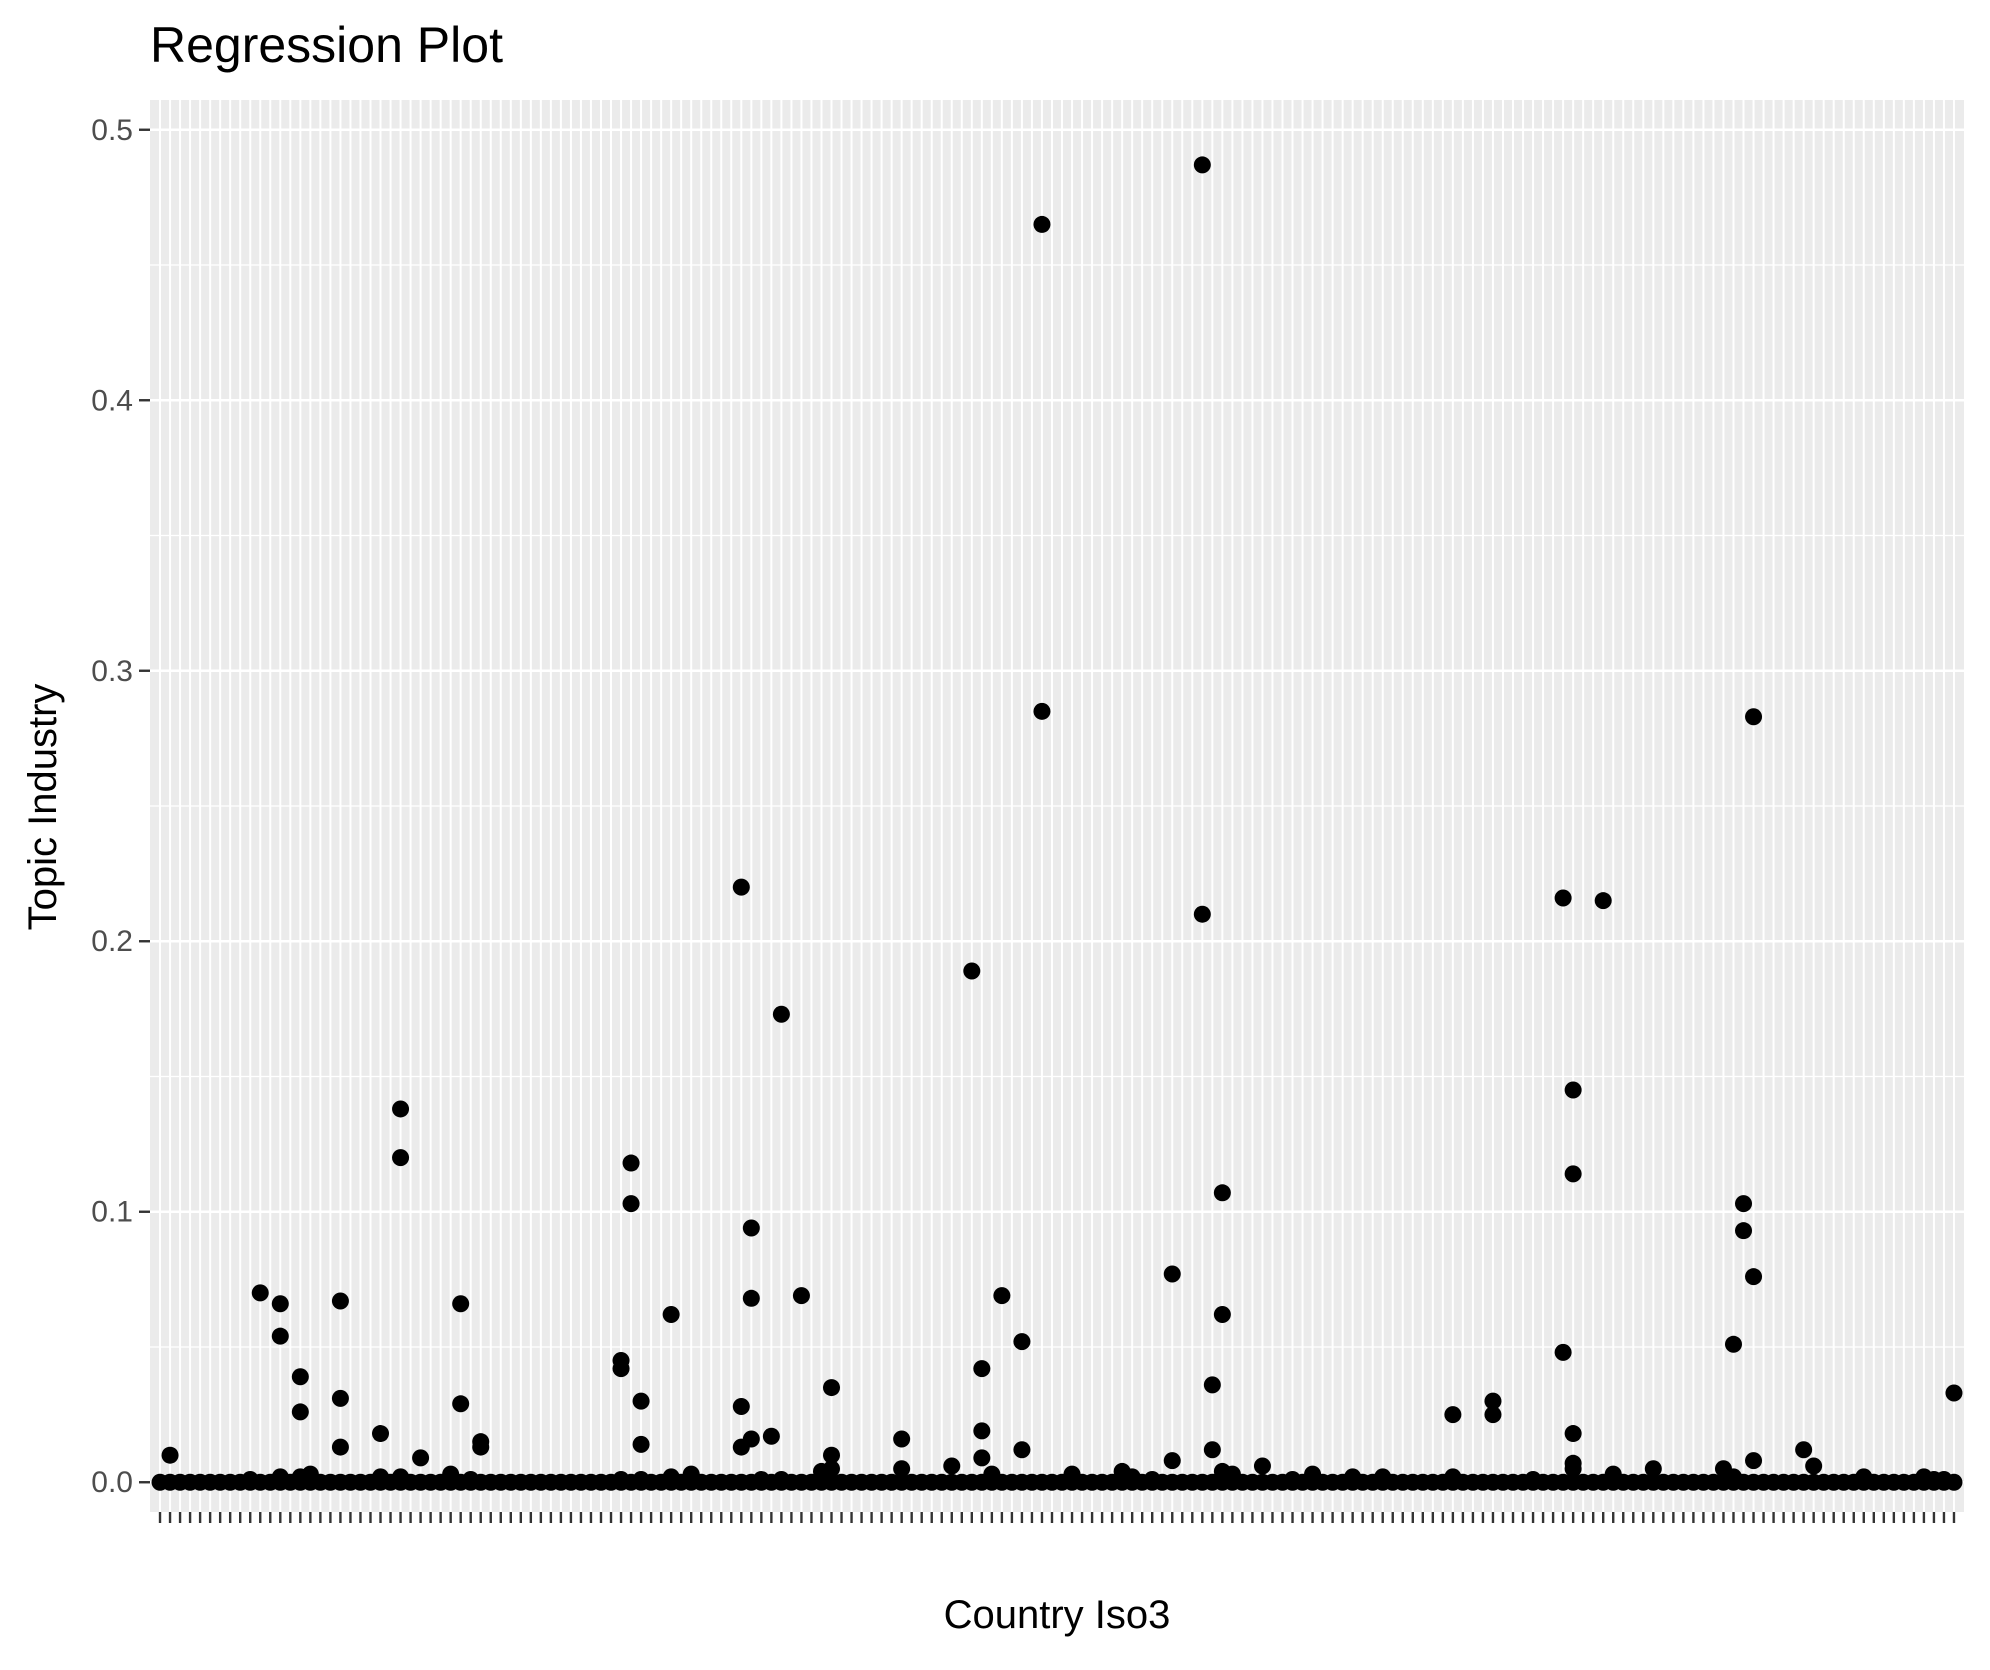 This screenshot has height=1670, width=1990. I want to click on y-tick-label: 0.1, so click(112, 1212).